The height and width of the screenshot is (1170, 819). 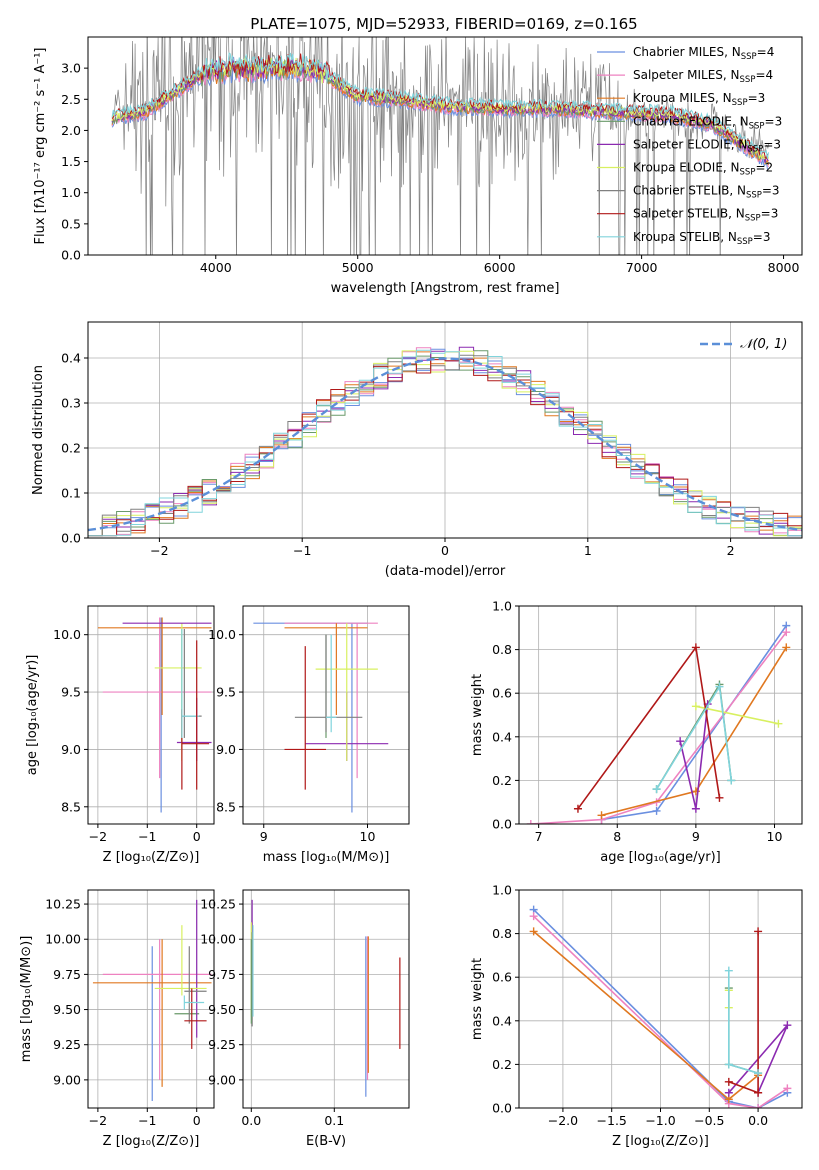 I want to click on plot-area-age-weight, so click(x=658, y=722).